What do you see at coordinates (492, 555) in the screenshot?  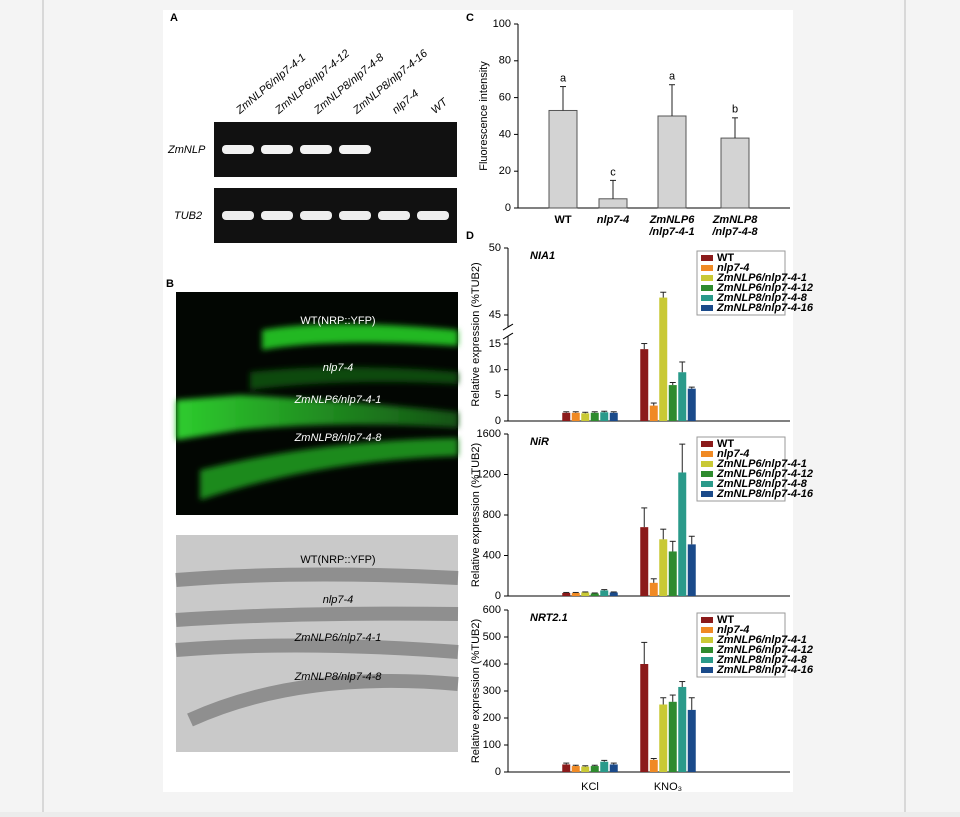 I see `y-tick-label: 400` at bounding box center [492, 555].